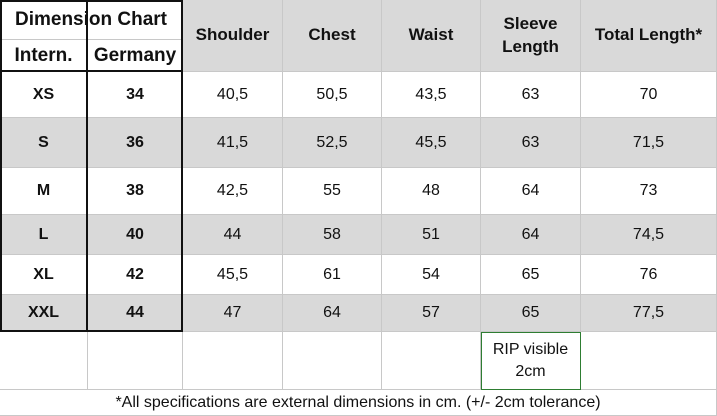 This screenshot has width=717, height=416. Describe the element at coordinates (649, 235) in the screenshot. I see `measure-value: 74,5` at that location.